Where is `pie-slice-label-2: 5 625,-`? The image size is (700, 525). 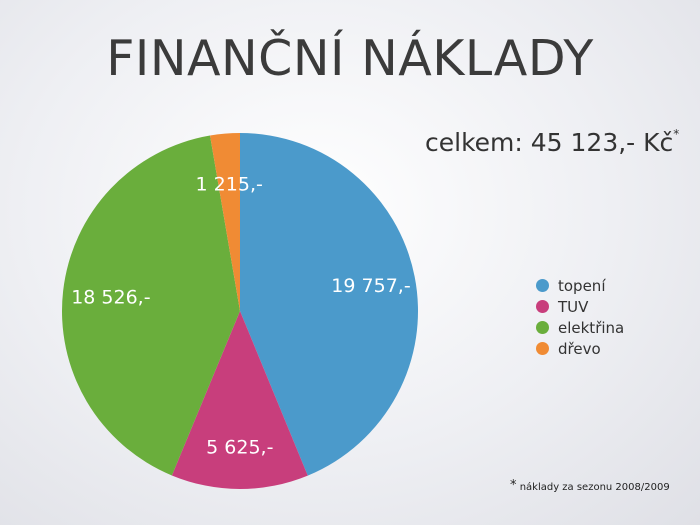 pie-slice-label-2: 5 625,- is located at coordinates (239, 447).